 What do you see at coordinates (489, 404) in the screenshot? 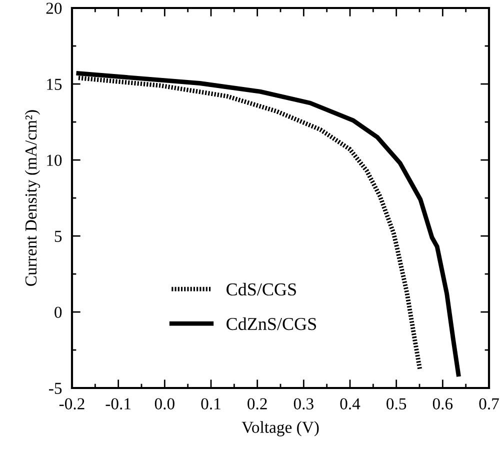
I see `x-tick-label: 0.7` at bounding box center [489, 404].